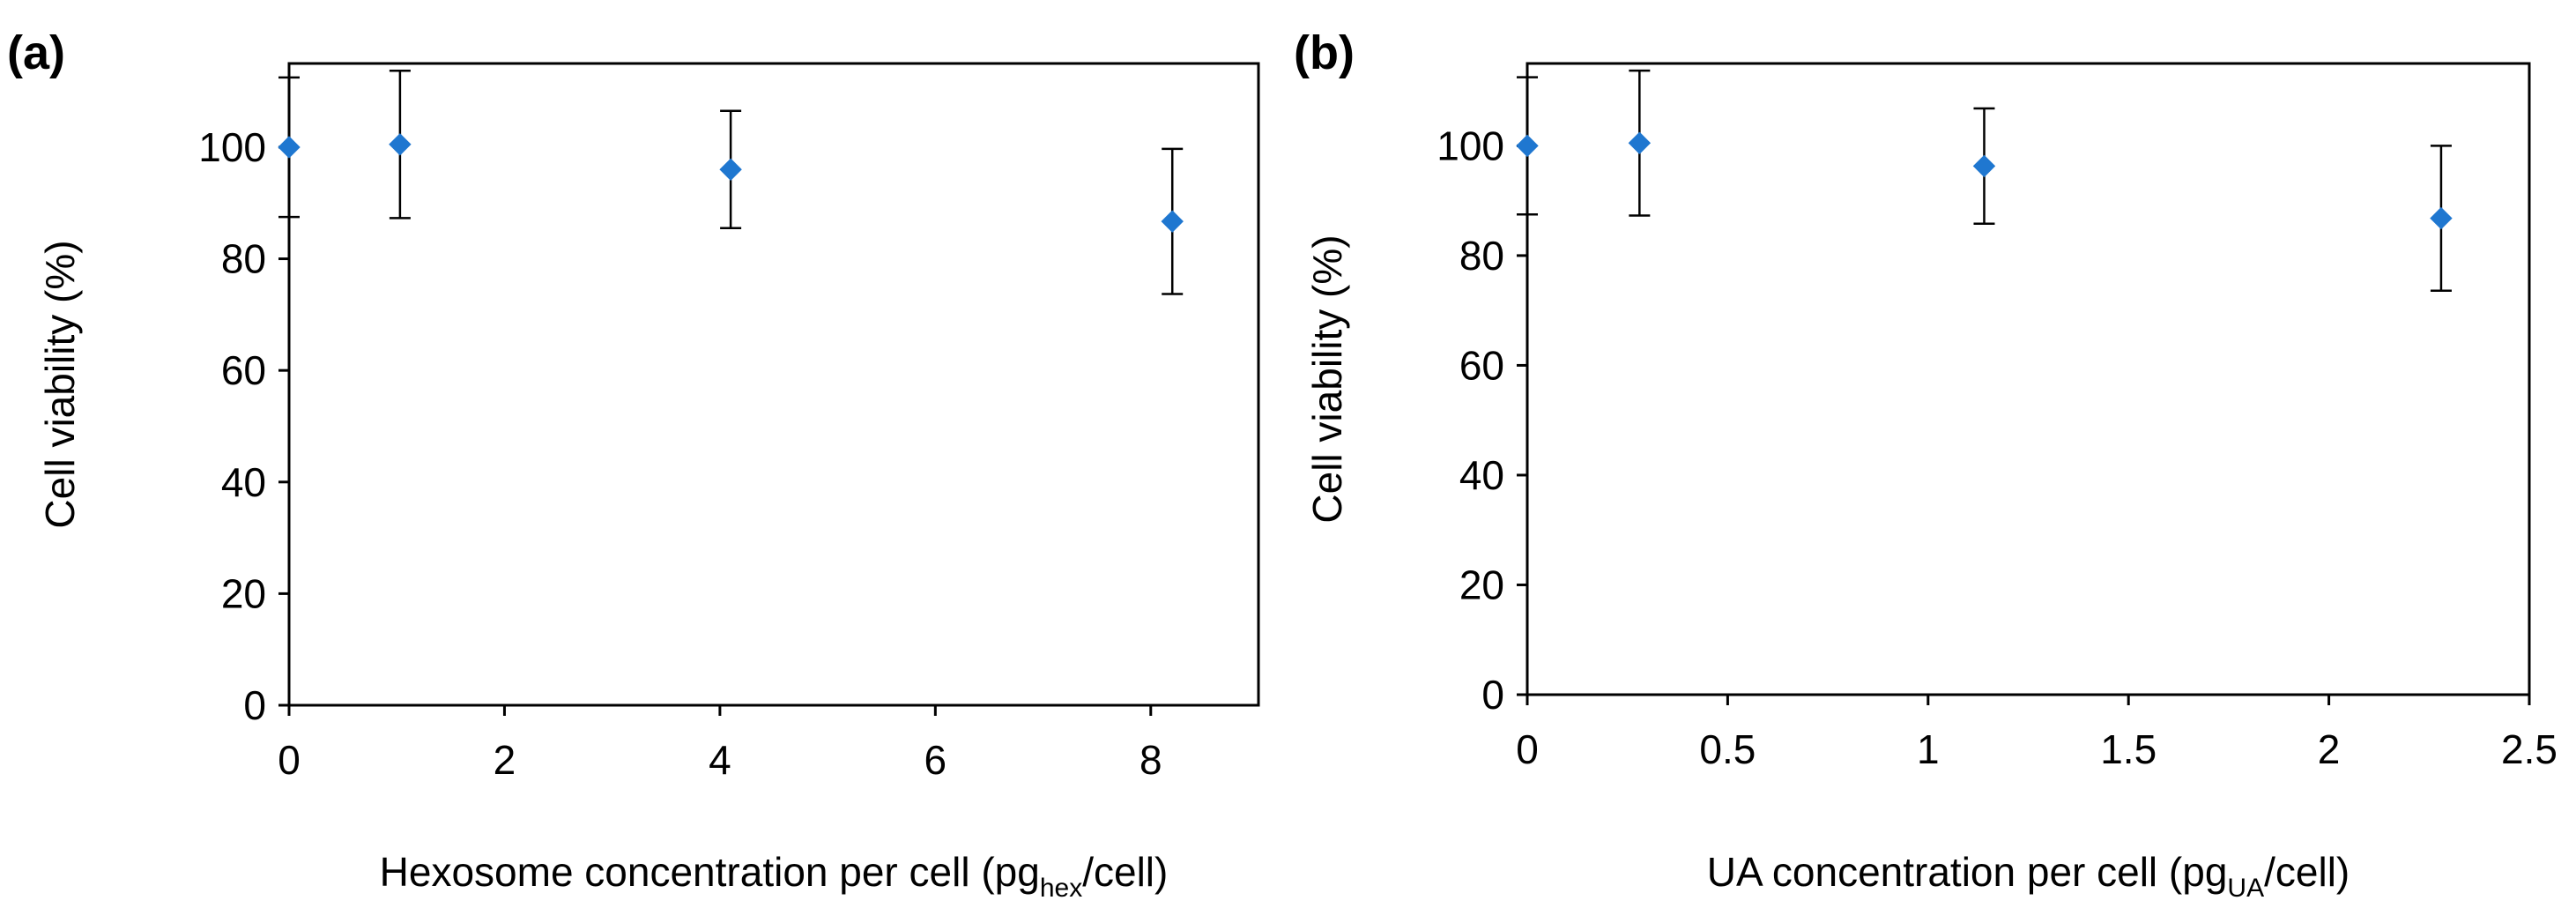 This screenshot has width=2576, height=908. I want to click on x-tick-label: 8, so click(1151, 760).